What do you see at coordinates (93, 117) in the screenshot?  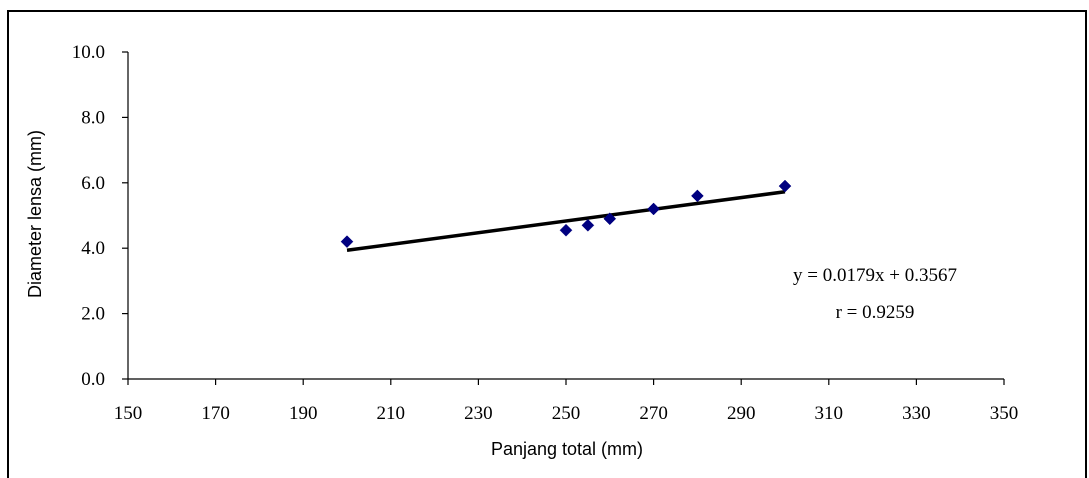 I see `y-tick-label: 8.0` at bounding box center [93, 117].